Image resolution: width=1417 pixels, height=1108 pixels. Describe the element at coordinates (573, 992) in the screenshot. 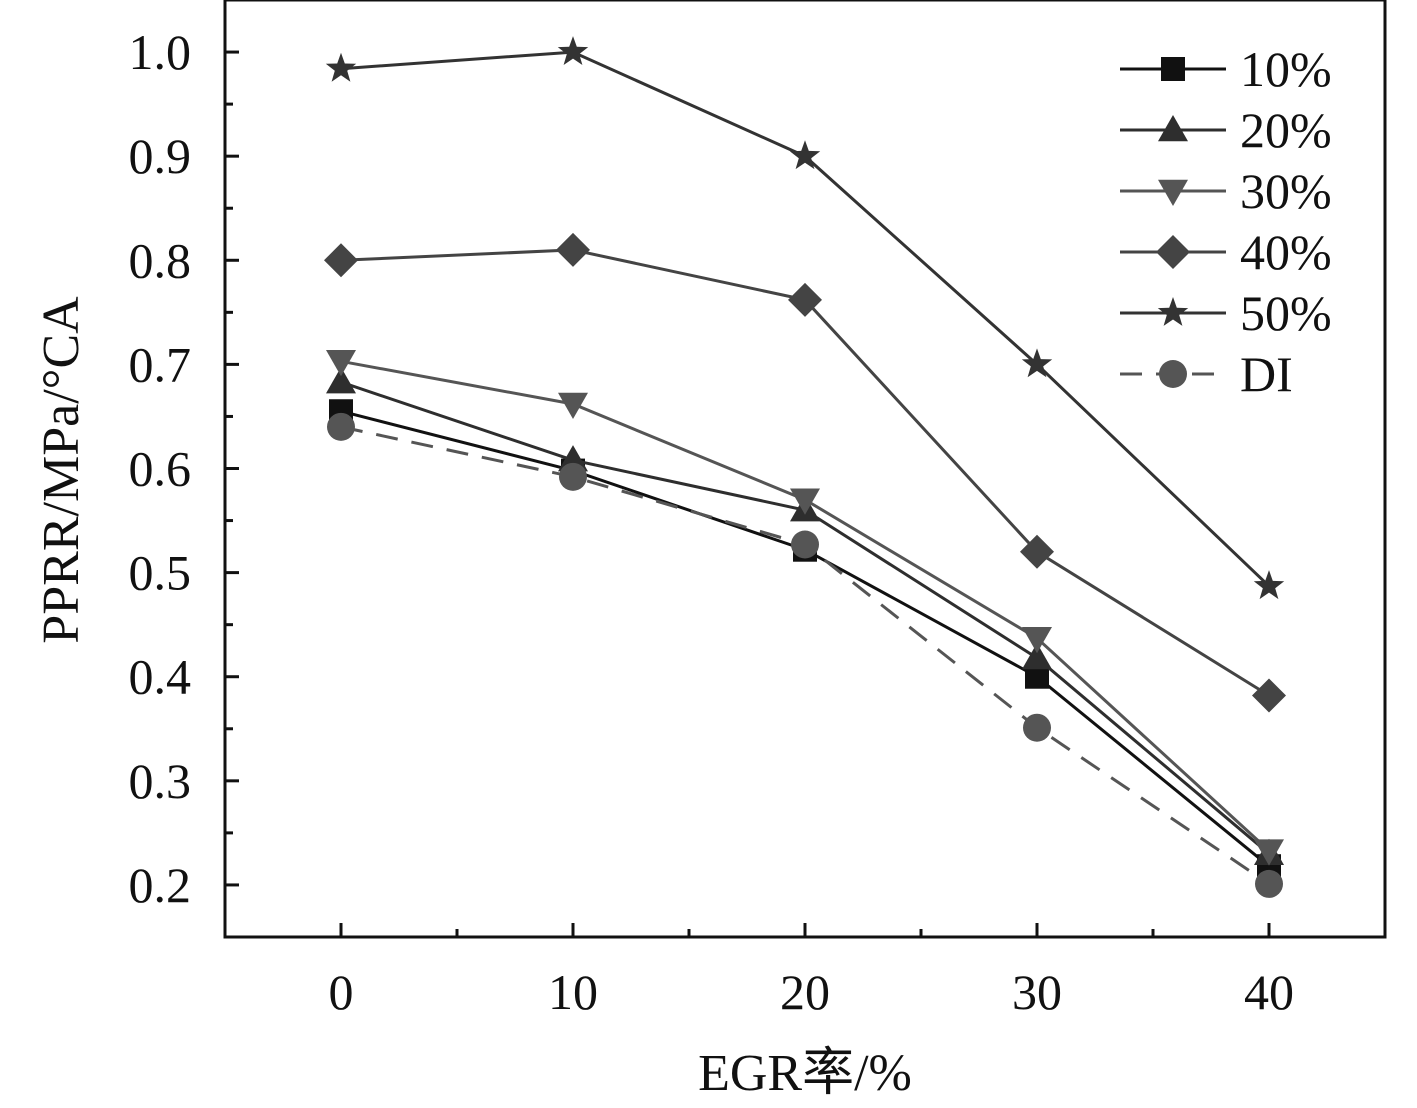

I see `x-tick-label: 10` at that location.